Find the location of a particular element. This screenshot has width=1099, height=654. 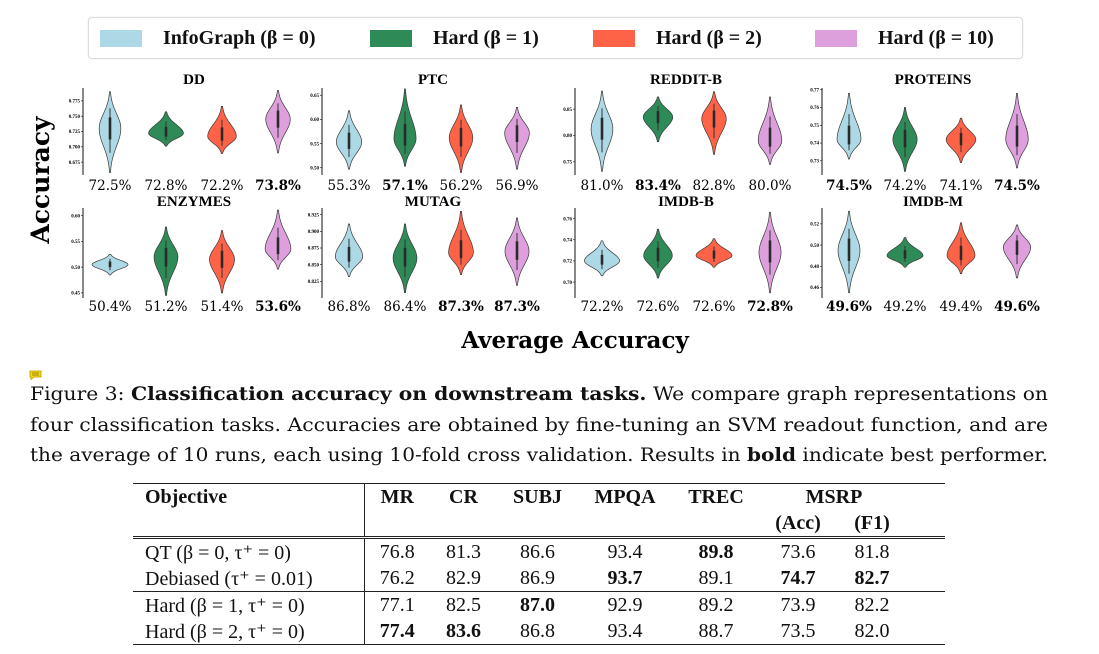

header-mr: MR is located at coordinates (397, 496).